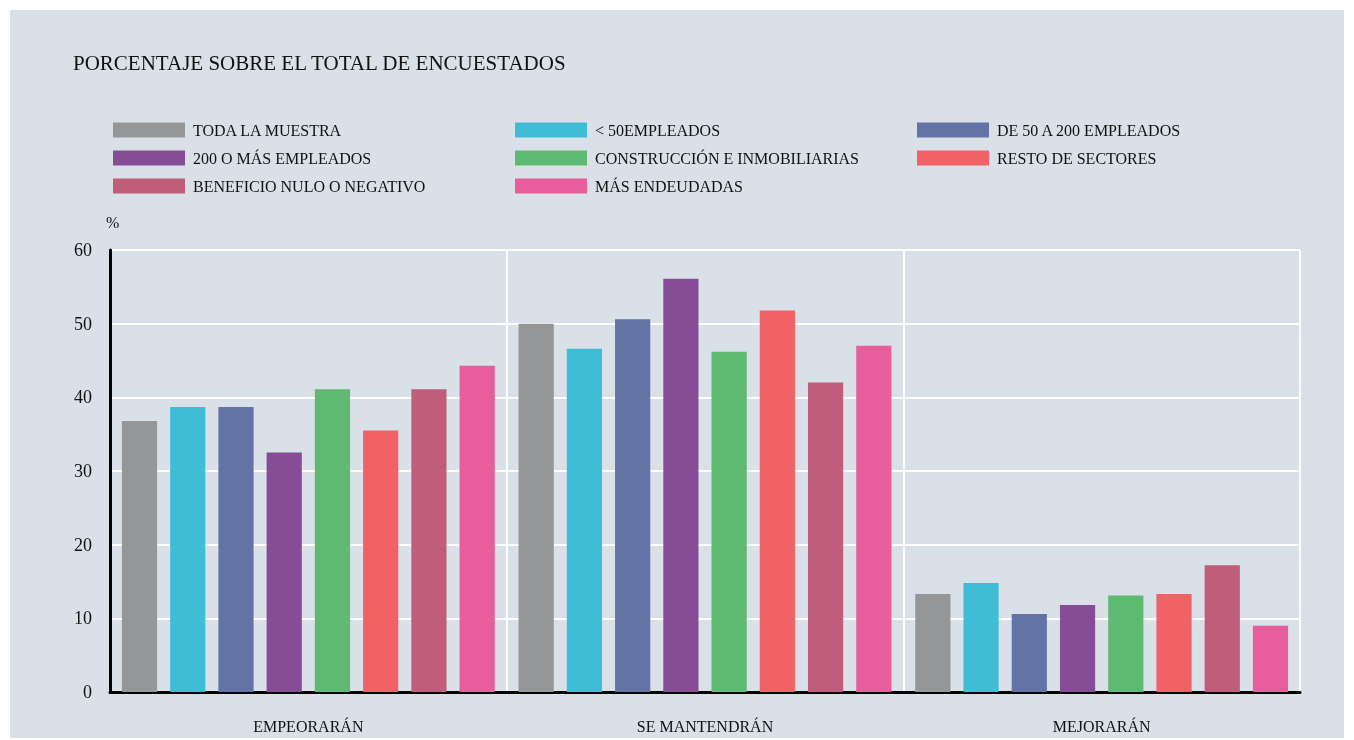 The height and width of the screenshot is (740, 1354). I want to click on y-axis-title: %, so click(113, 222).